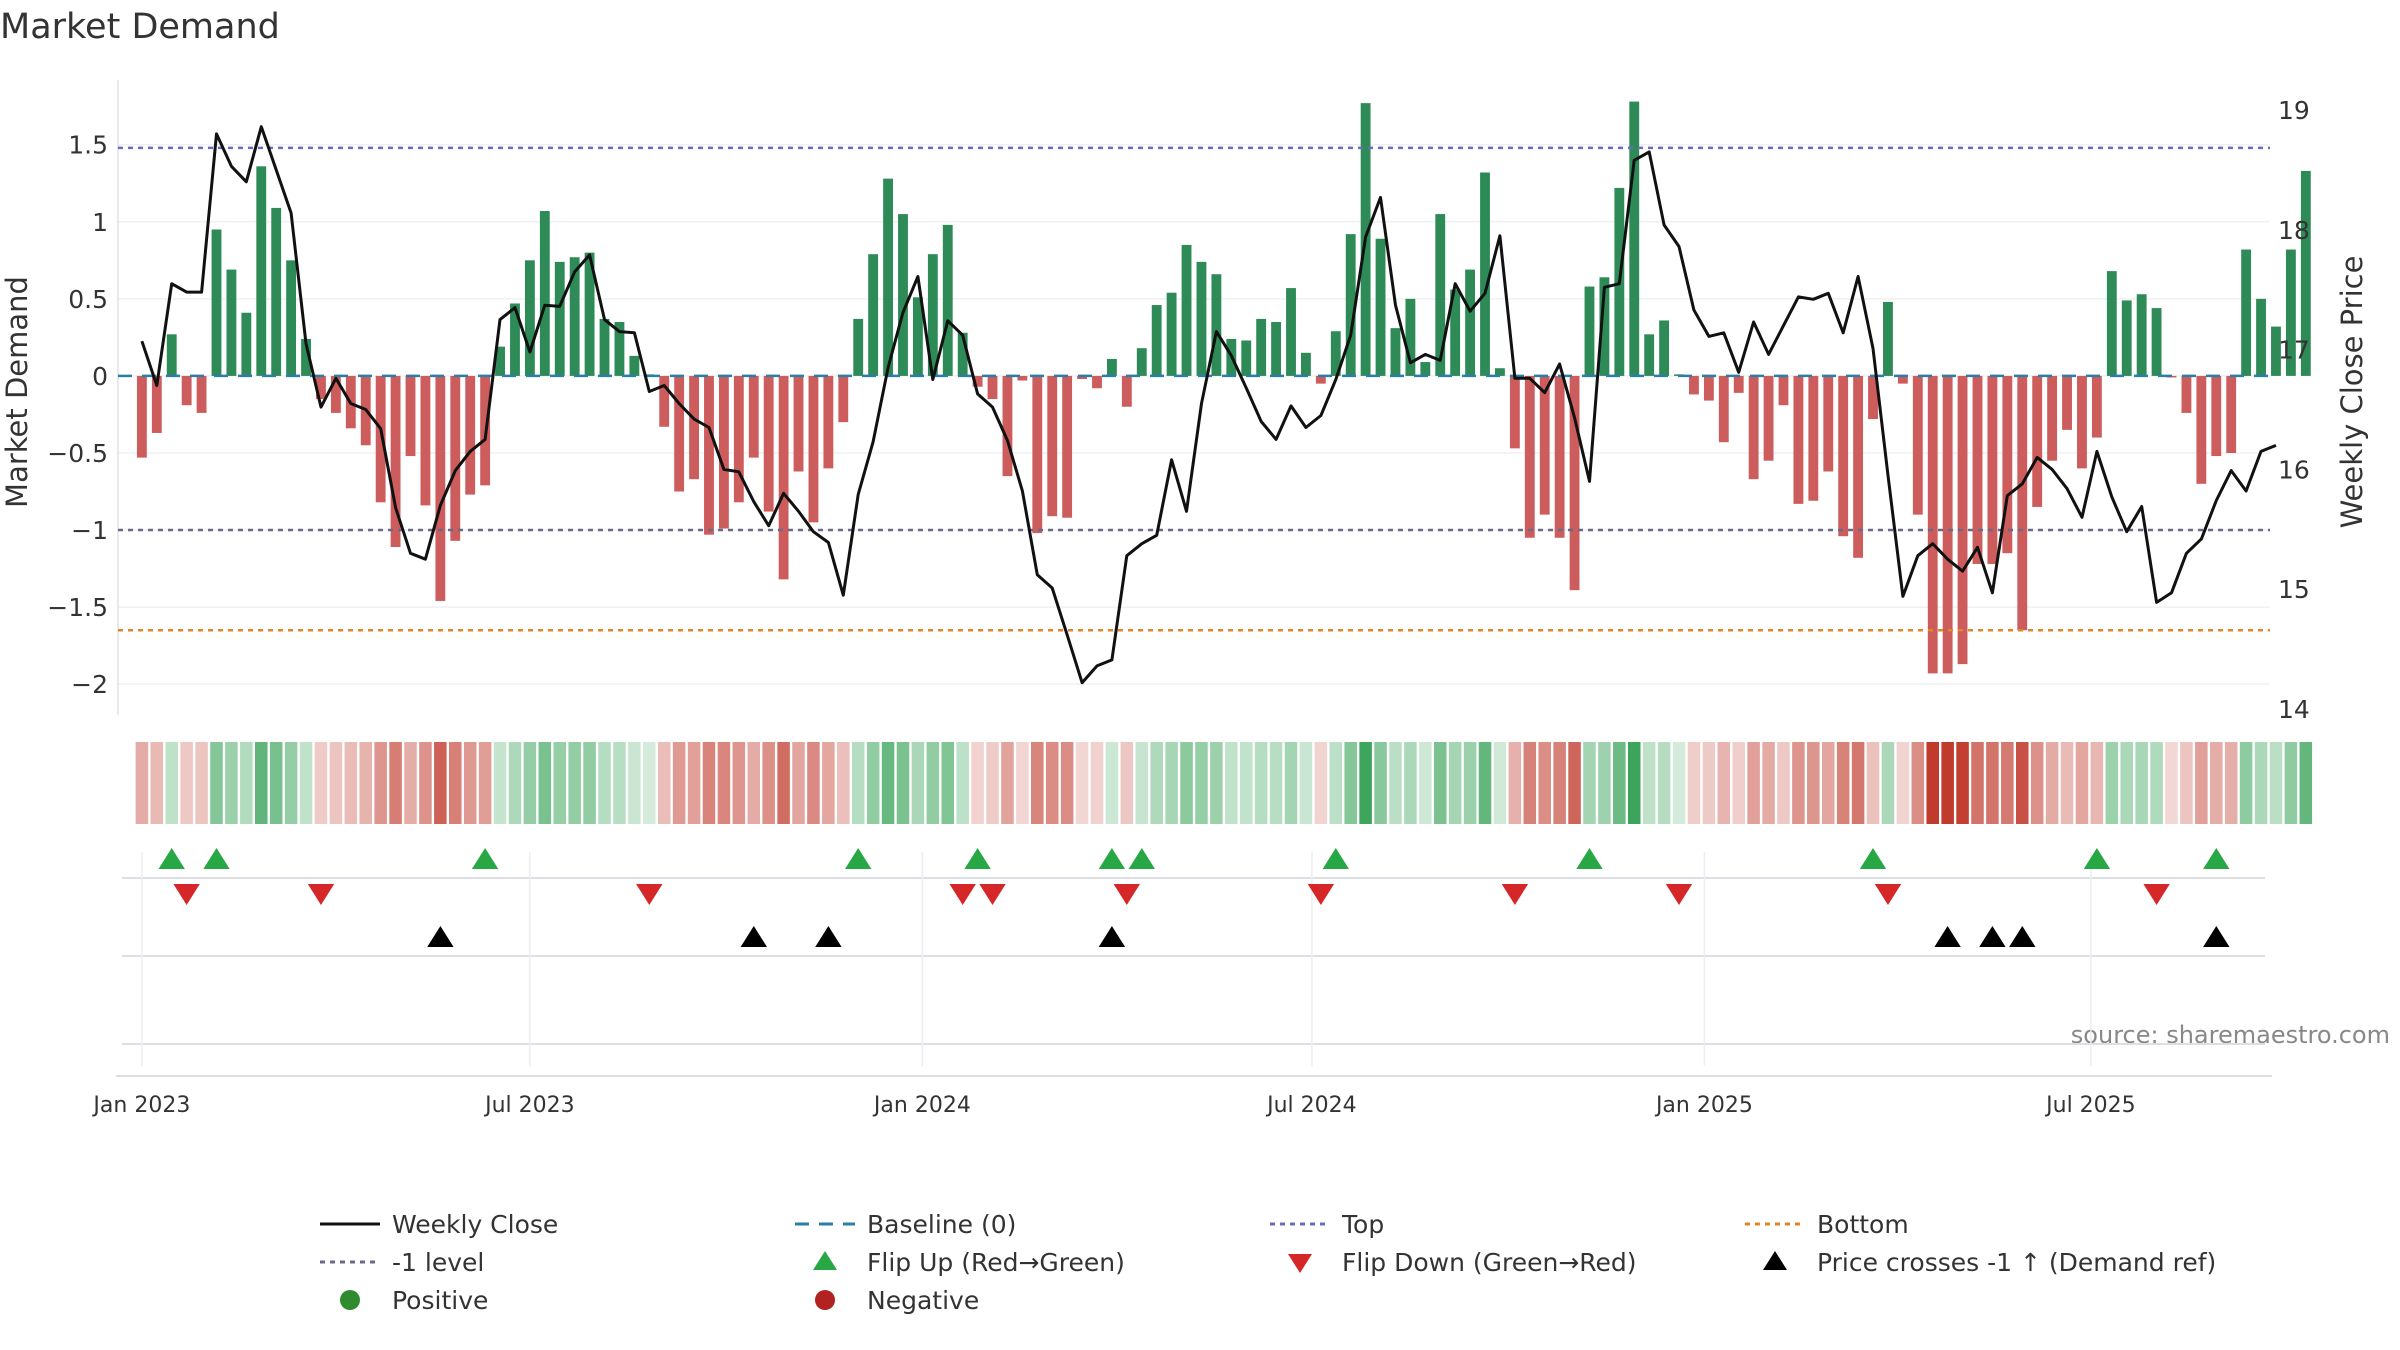 The height and width of the screenshot is (1350, 2400). What do you see at coordinates (88, 145) in the screenshot?
I see `y-tick-label-0: 1.5` at bounding box center [88, 145].